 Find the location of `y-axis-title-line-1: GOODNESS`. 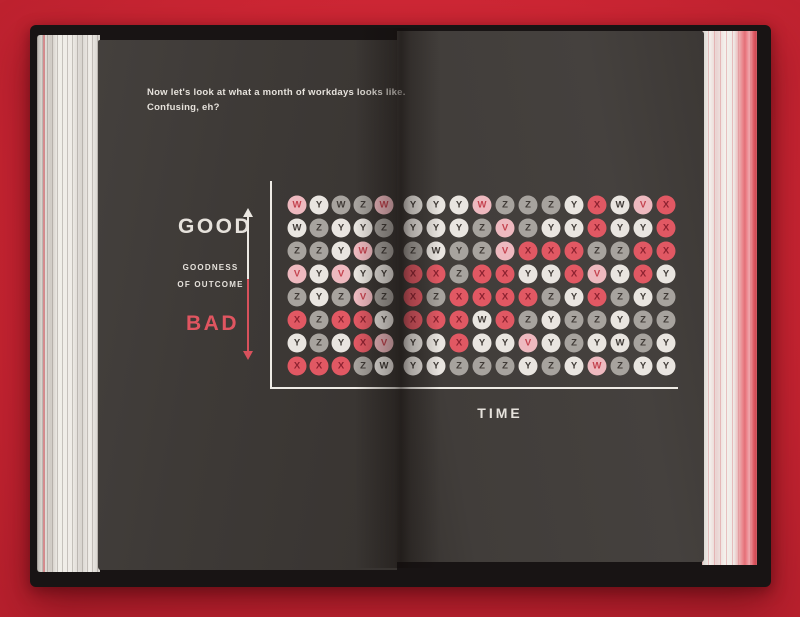

y-axis-title-line-1: GOODNESS is located at coordinates (210, 267).